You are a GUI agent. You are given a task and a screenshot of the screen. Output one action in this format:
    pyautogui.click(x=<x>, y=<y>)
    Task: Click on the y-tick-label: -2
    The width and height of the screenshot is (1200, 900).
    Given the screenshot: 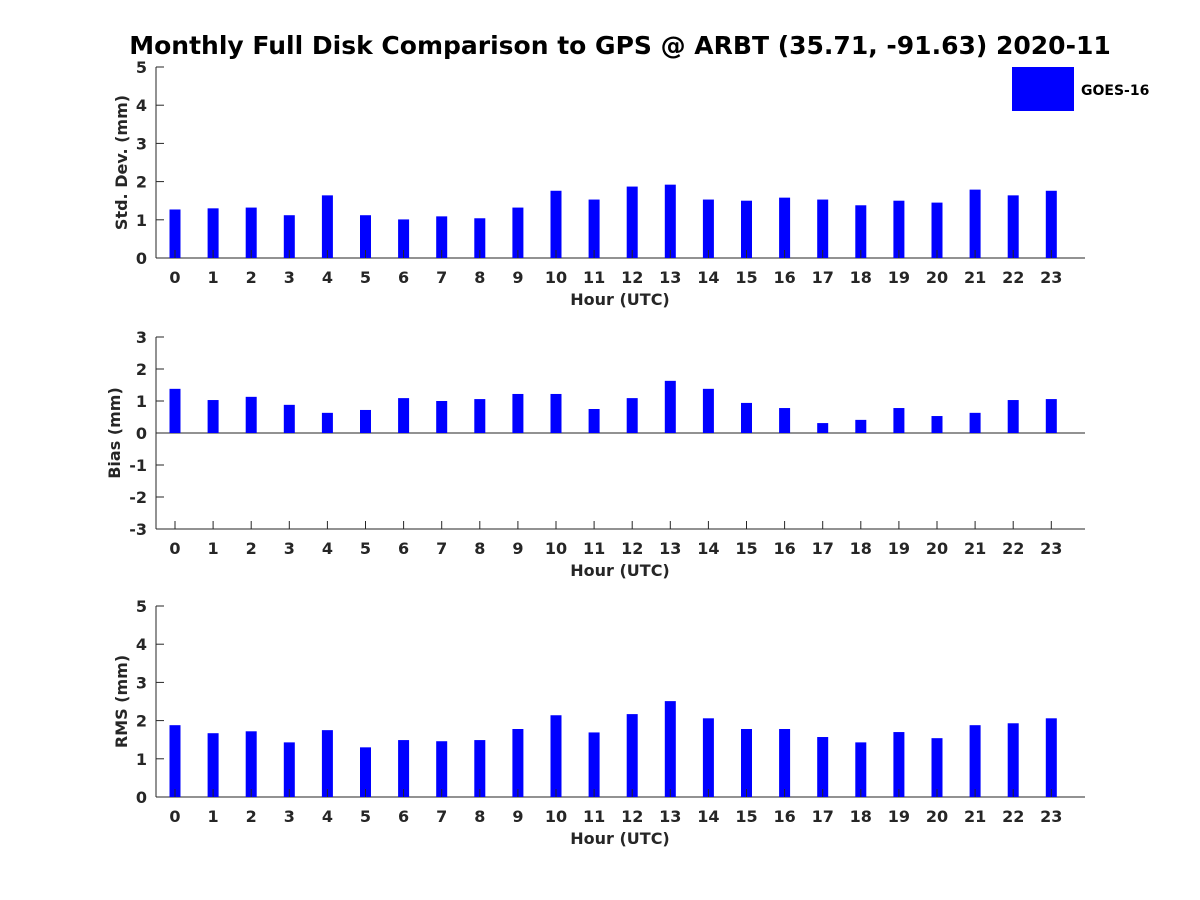 What is the action you would take?
    pyautogui.click(x=138, y=497)
    